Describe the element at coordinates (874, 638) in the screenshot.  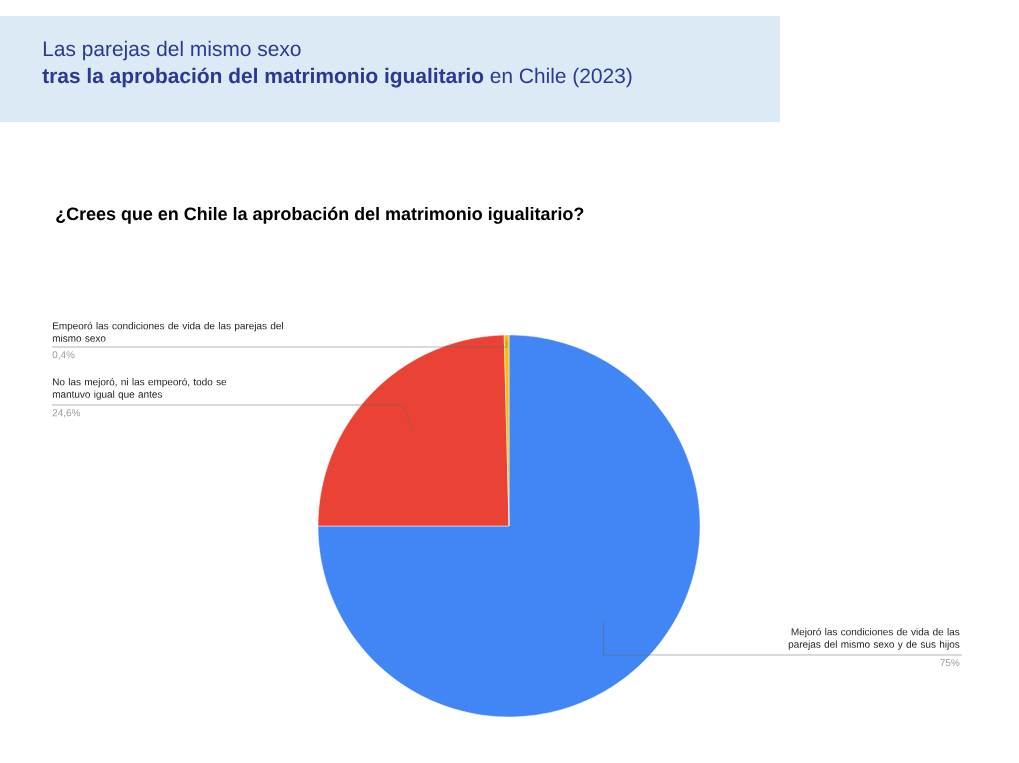
I see `slice-label: Mejoró las condiciones de vida de las parejas del mismo sexo y de sus hijos` at that location.